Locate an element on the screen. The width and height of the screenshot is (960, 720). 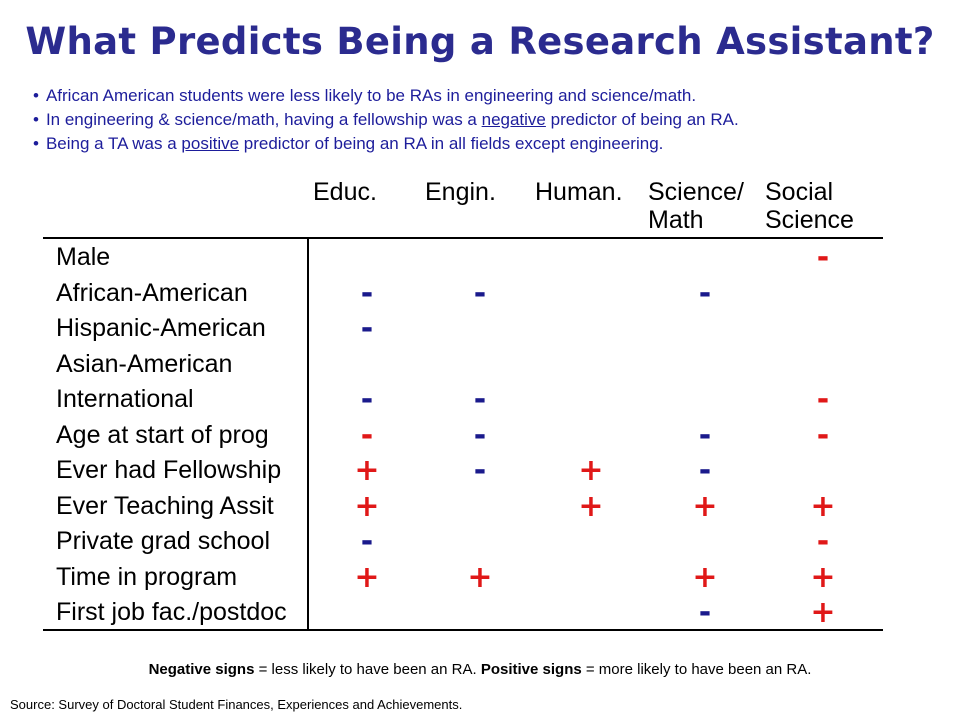
row-label: Male is located at coordinates (83, 257).